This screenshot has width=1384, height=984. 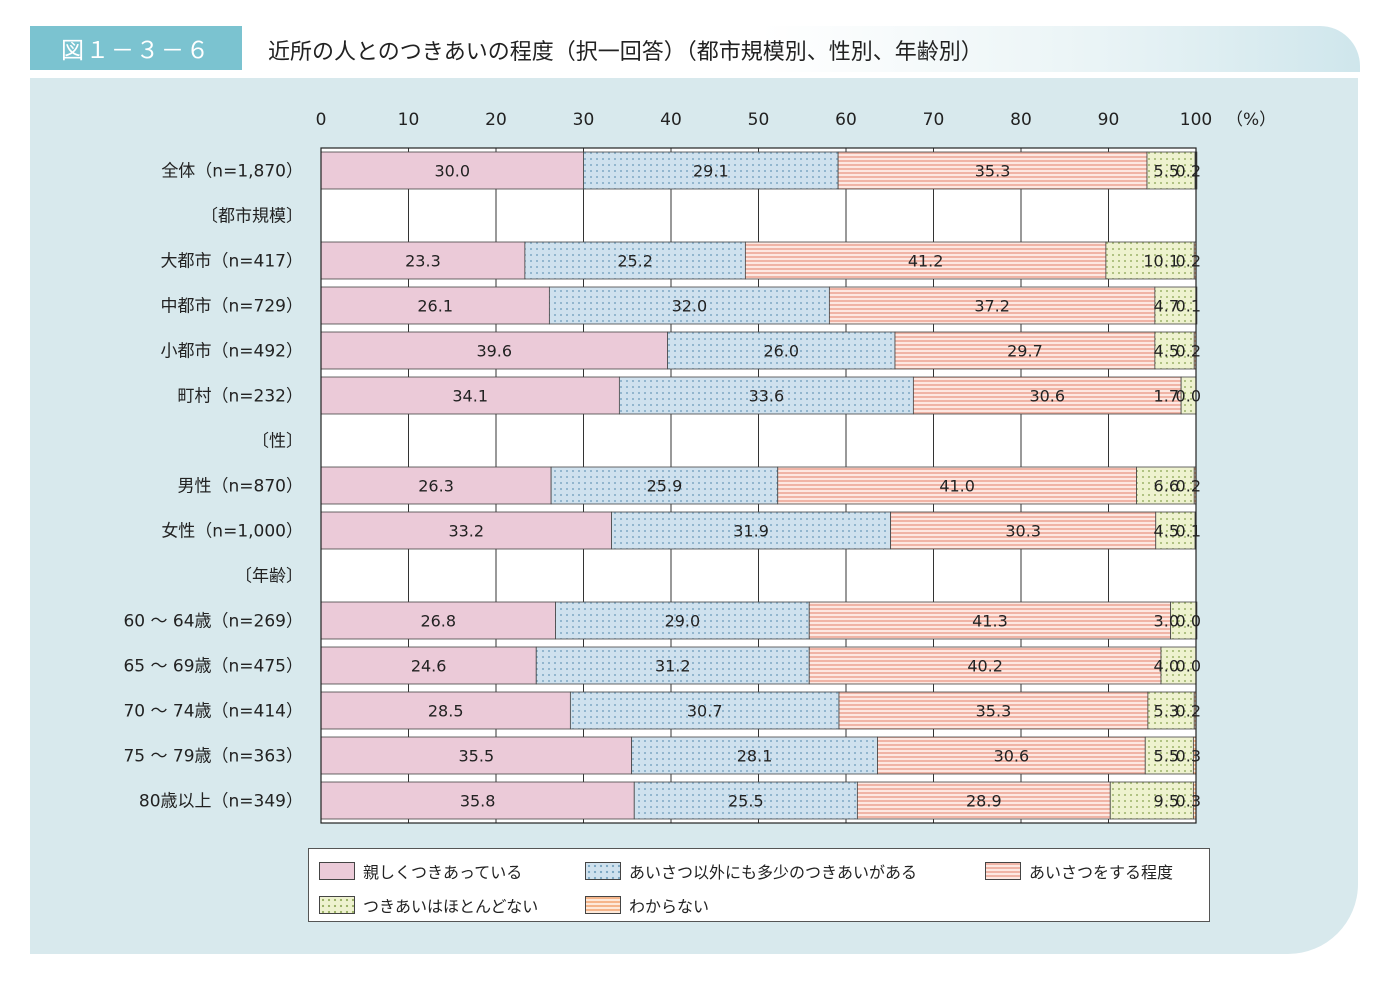 I want to click on data-label: 29.7, so click(x=1025, y=351).